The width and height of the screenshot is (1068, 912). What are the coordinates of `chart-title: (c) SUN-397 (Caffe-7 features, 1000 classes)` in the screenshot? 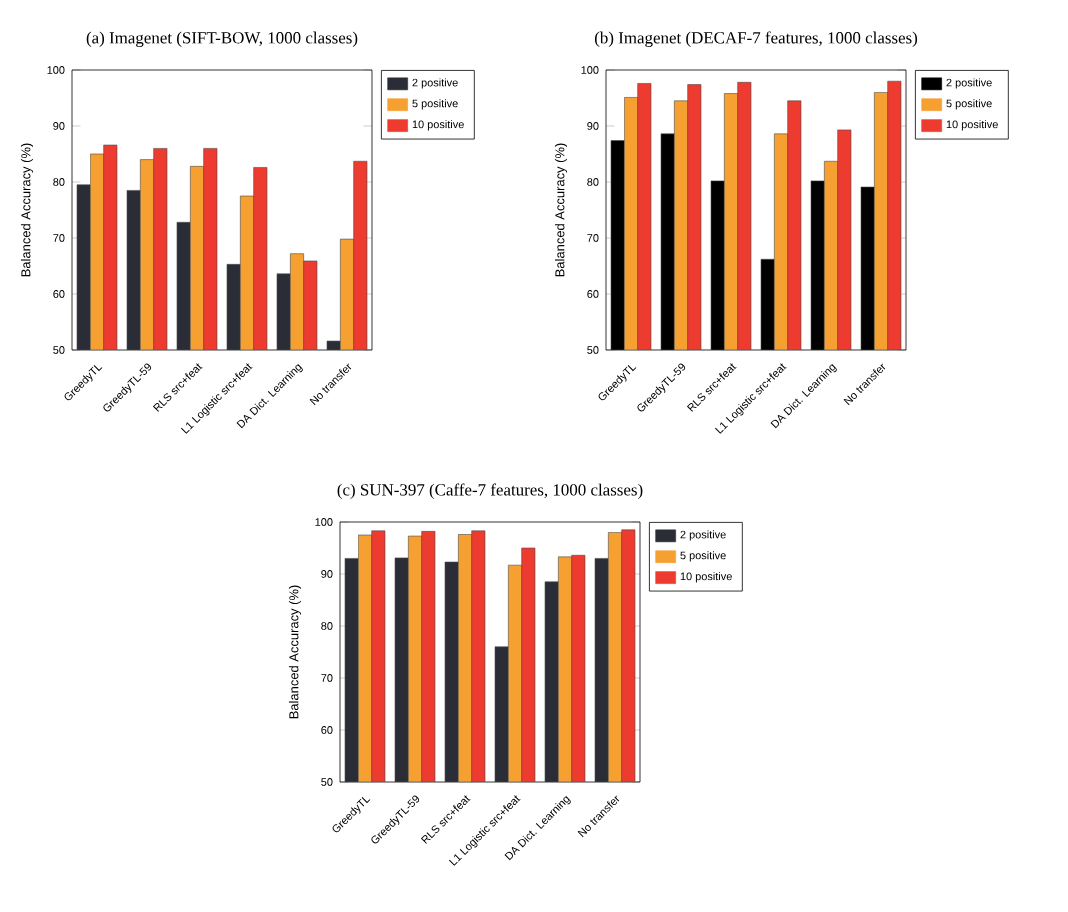 It's located at (490, 491).